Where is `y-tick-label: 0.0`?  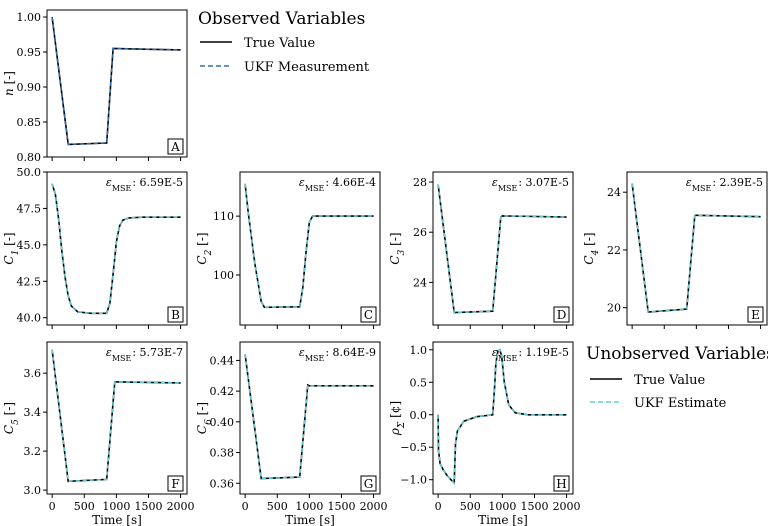
y-tick-label: 0.0 is located at coordinates (419, 415).